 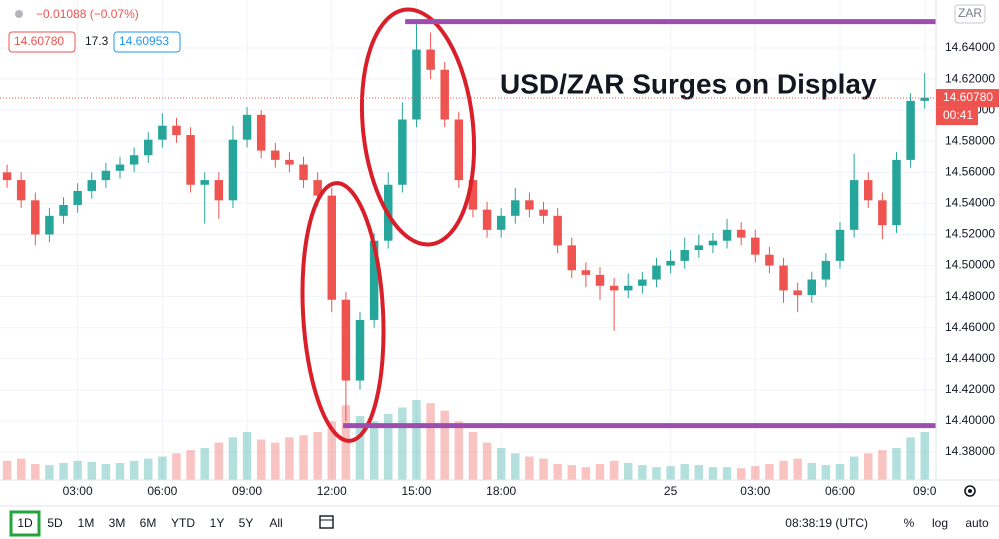 I want to click on y-tick-label: 14.44000, so click(x=970, y=358).